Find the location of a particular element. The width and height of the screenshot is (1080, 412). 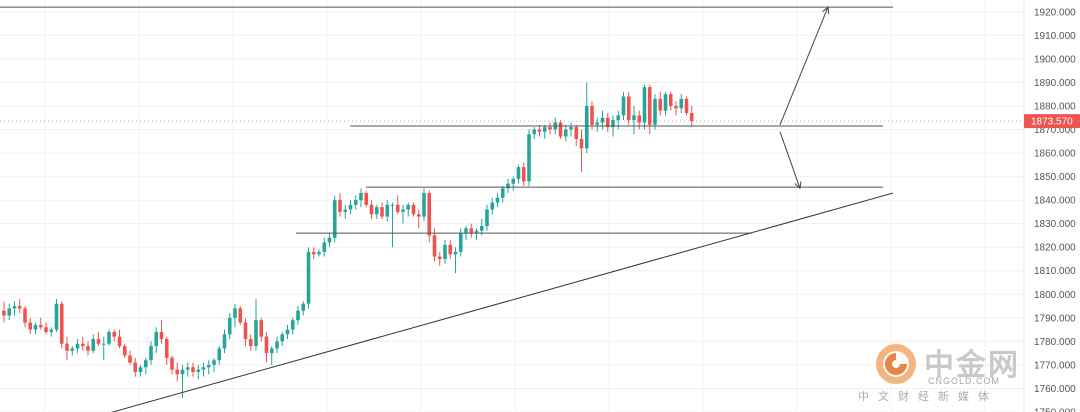

y-tick-label: 1810.000 is located at coordinates (1055, 271).